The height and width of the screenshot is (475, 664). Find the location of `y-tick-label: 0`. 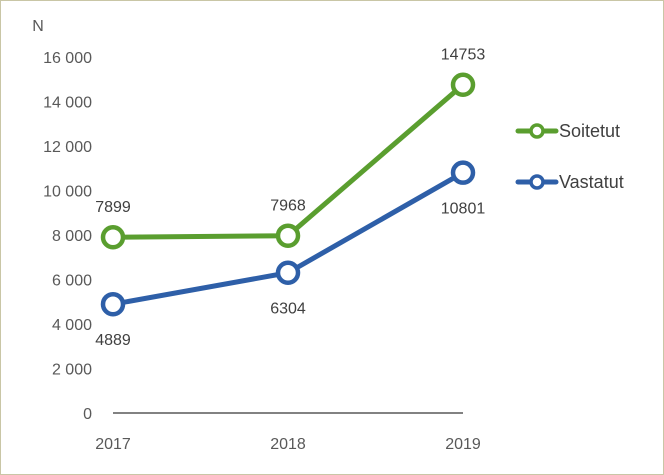

y-tick-label: 0 is located at coordinates (87, 414).